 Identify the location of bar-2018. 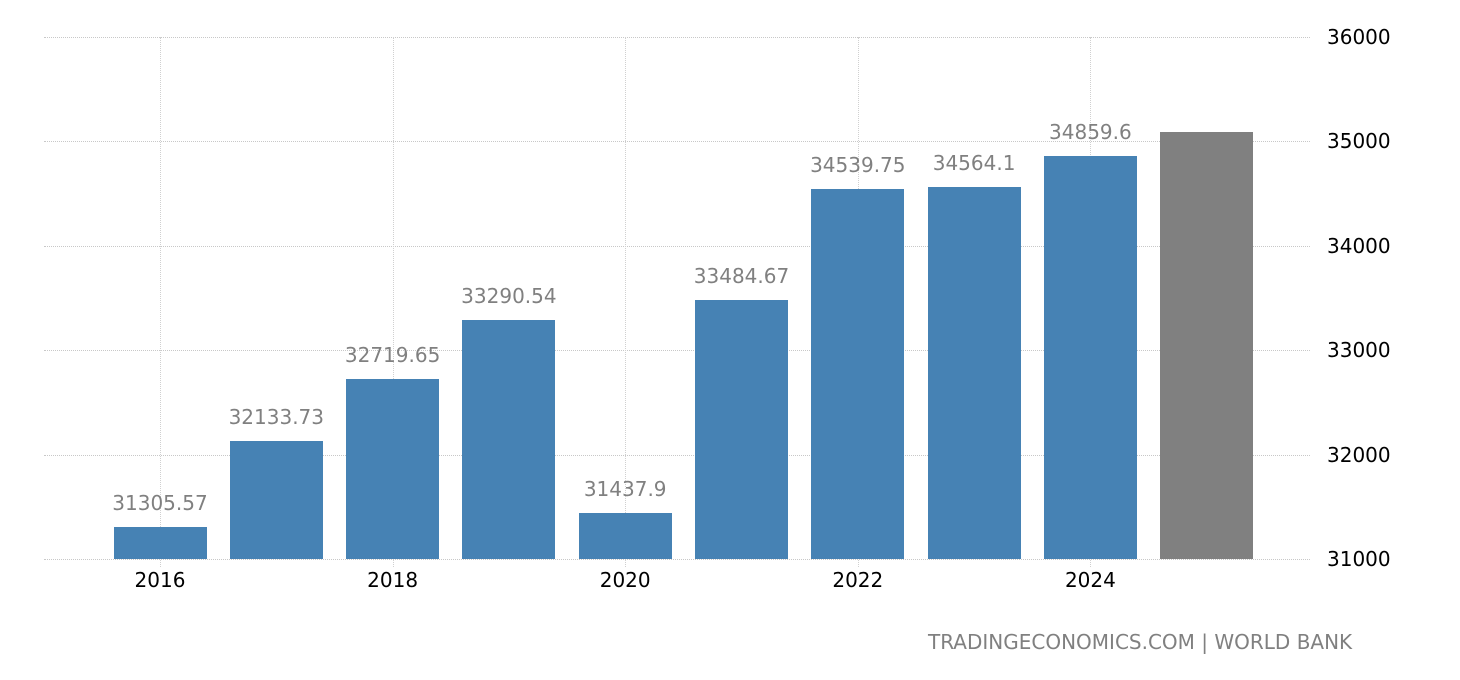
(393, 469).